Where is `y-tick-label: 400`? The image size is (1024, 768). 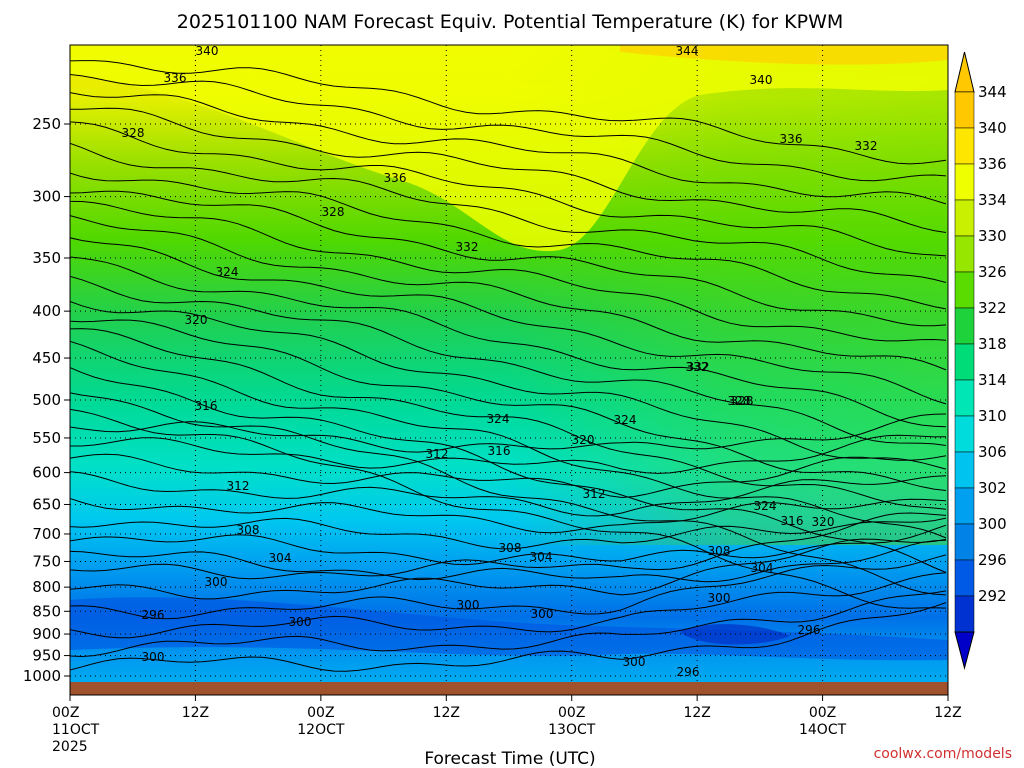 y-tick-label: 400 is located at coordinates (46, 311).